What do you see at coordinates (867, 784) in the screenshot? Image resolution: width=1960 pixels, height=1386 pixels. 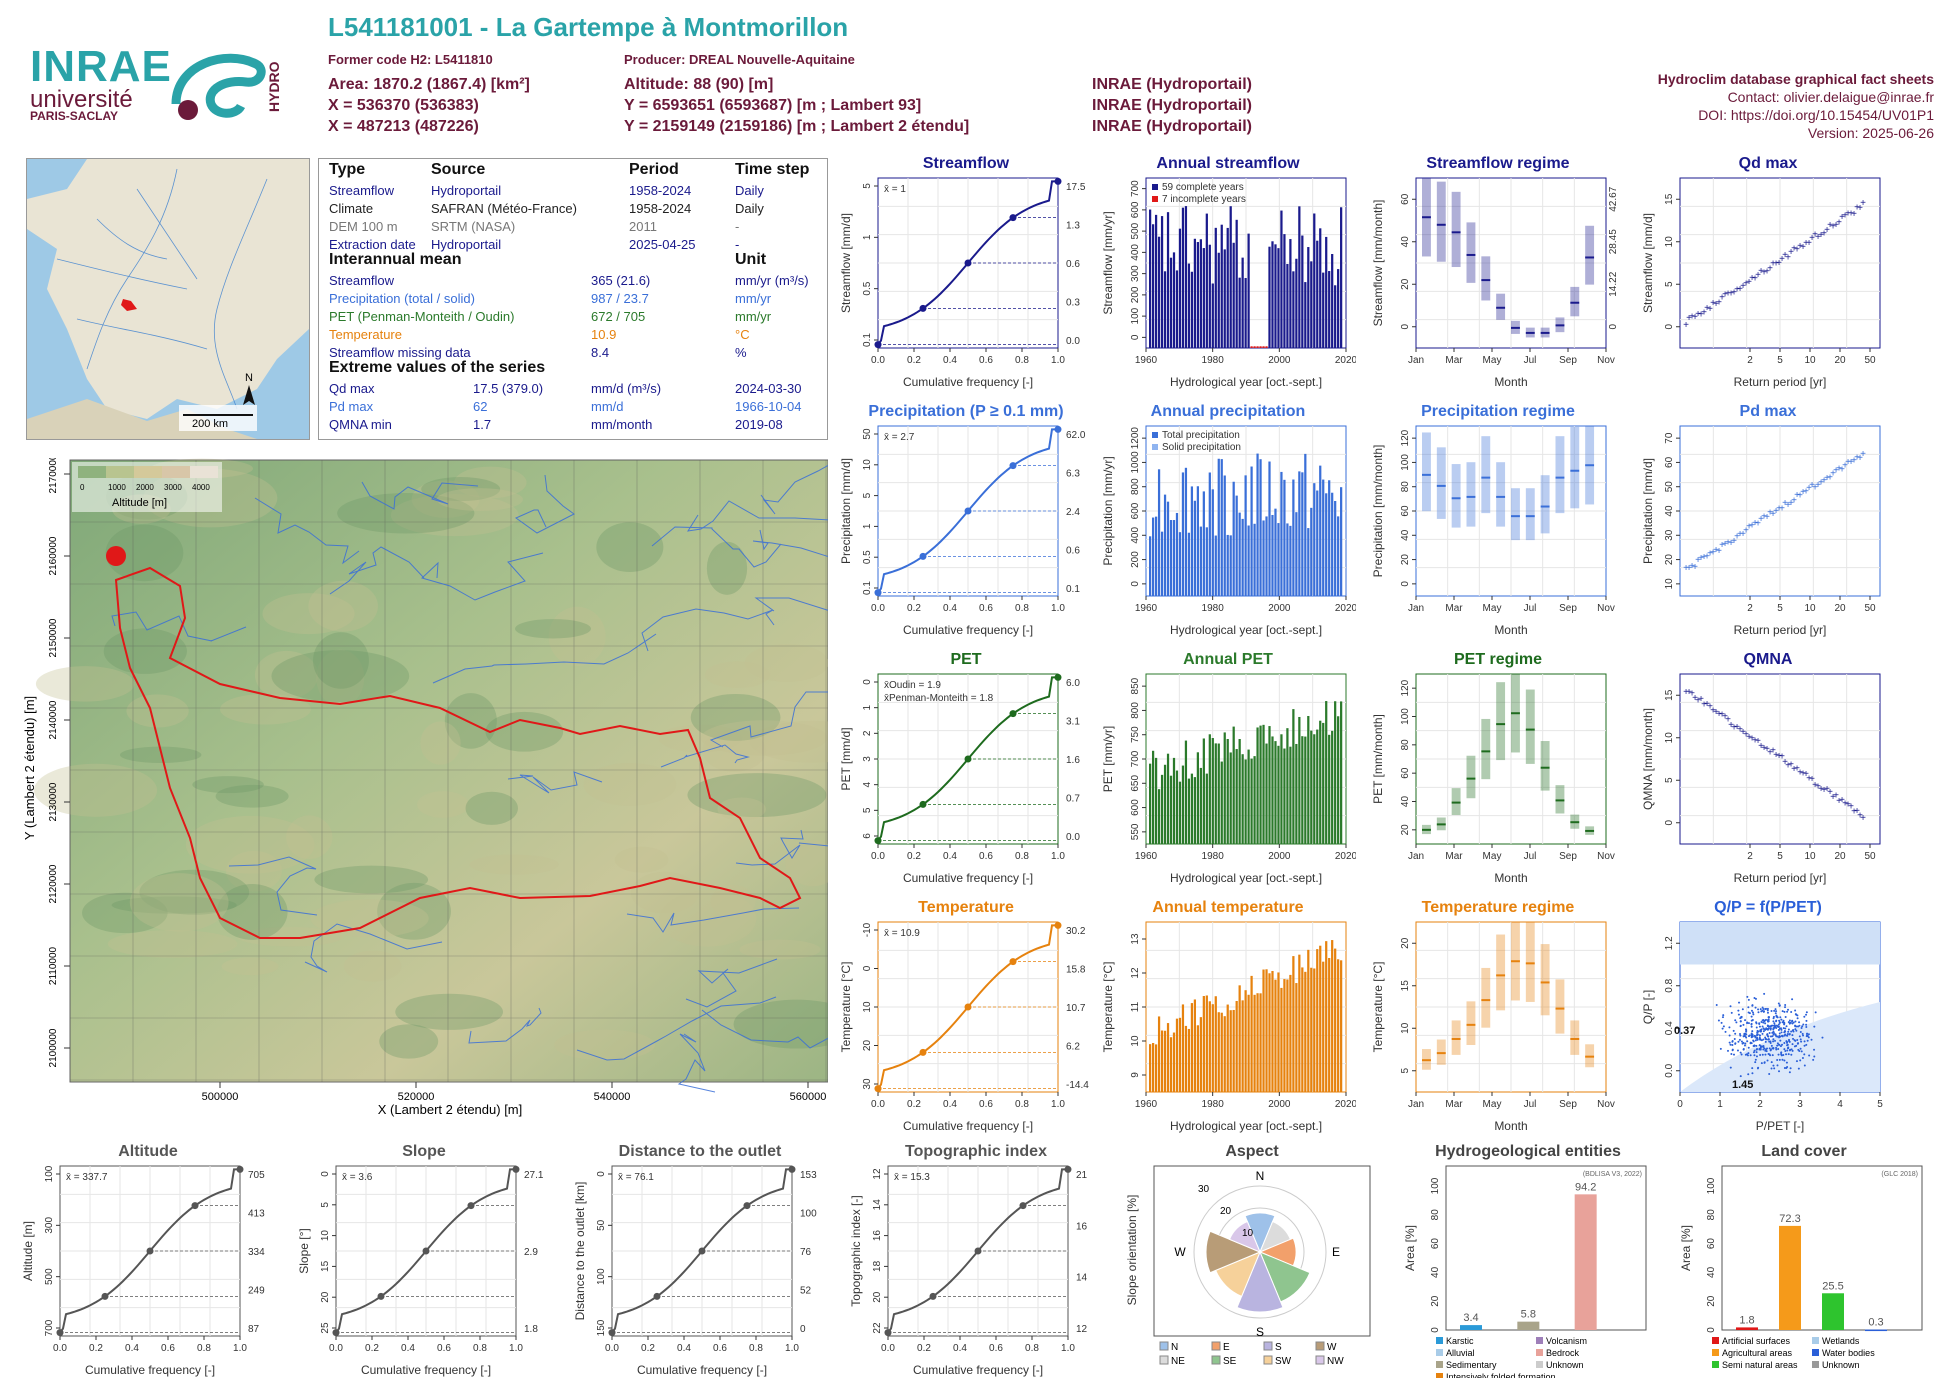 I see `chart-y-tick: 4` at bounding box center [867, 784].